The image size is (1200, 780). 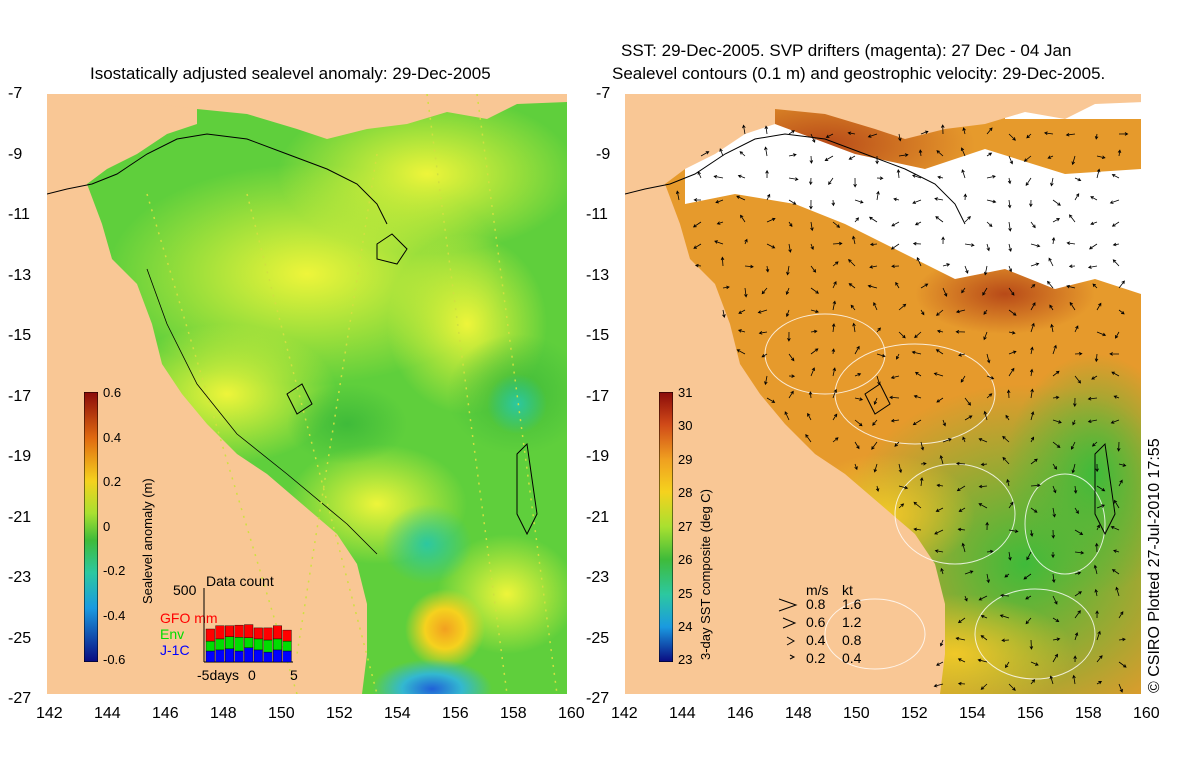 I want to click on lon-tick-right: 142, so click(x=624, y=713).